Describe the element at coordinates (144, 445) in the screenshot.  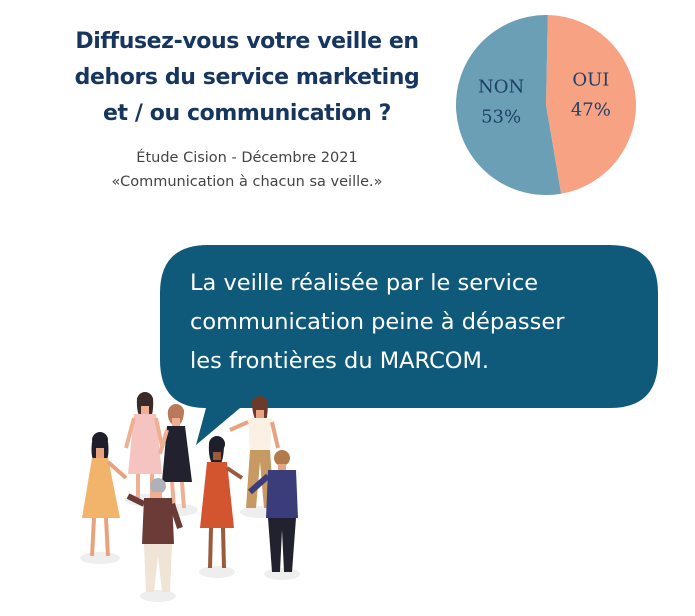
I see `person-woman-pink-dress` at that location.